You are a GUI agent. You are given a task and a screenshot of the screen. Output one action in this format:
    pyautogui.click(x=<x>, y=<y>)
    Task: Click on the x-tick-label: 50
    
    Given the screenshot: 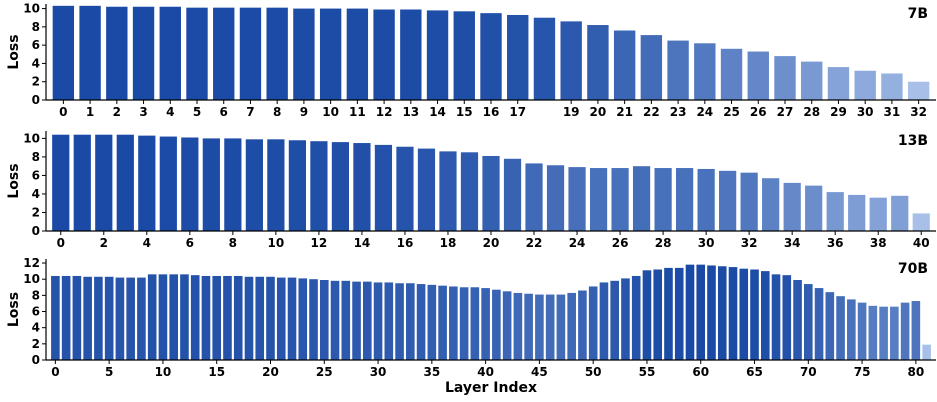 What is the action you would take?
    pyautogui.click(x=593, y=372)
    